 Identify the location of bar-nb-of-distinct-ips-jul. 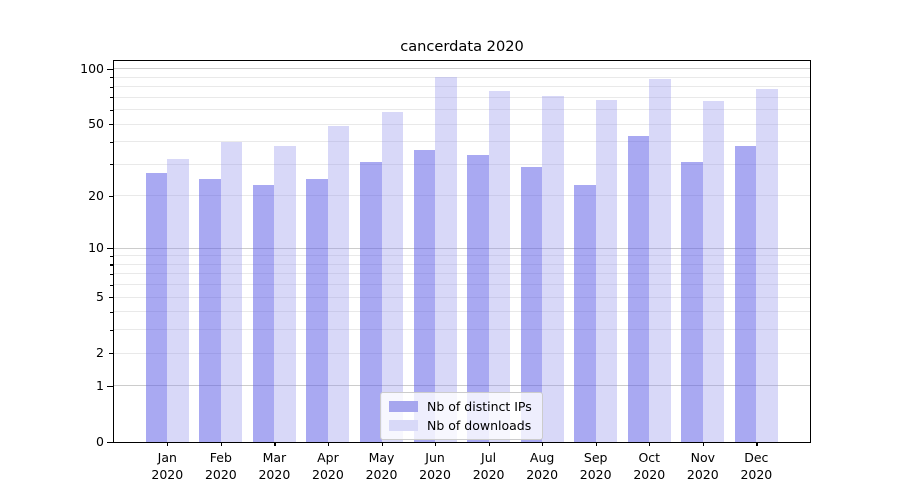
(478, 298).